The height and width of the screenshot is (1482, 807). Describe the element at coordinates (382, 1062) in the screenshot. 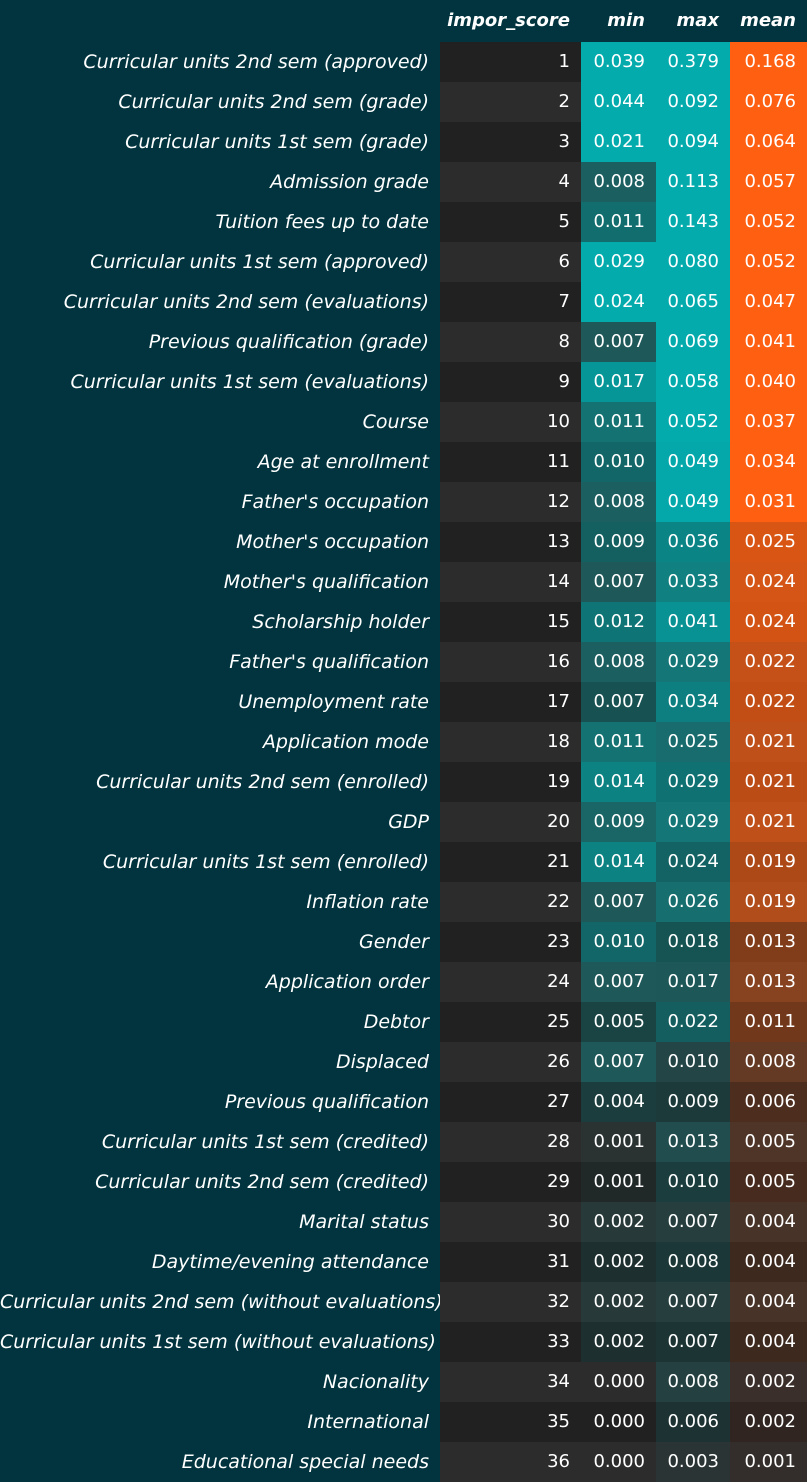

I see `row-label: Displaced` at that location.